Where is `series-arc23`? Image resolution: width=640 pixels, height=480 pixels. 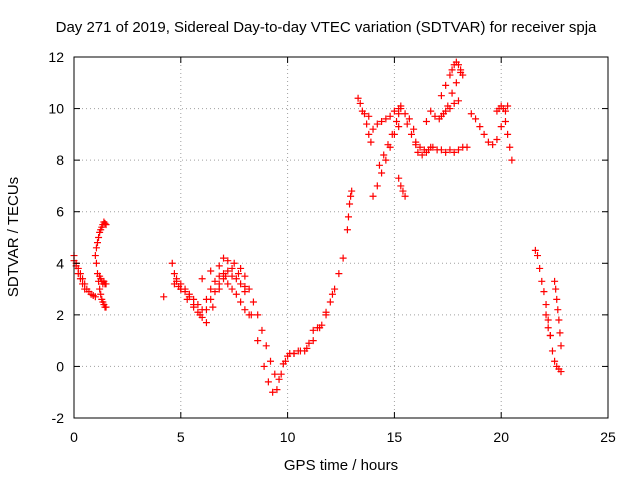
series-arc23 is located at coordinates (449, 108).